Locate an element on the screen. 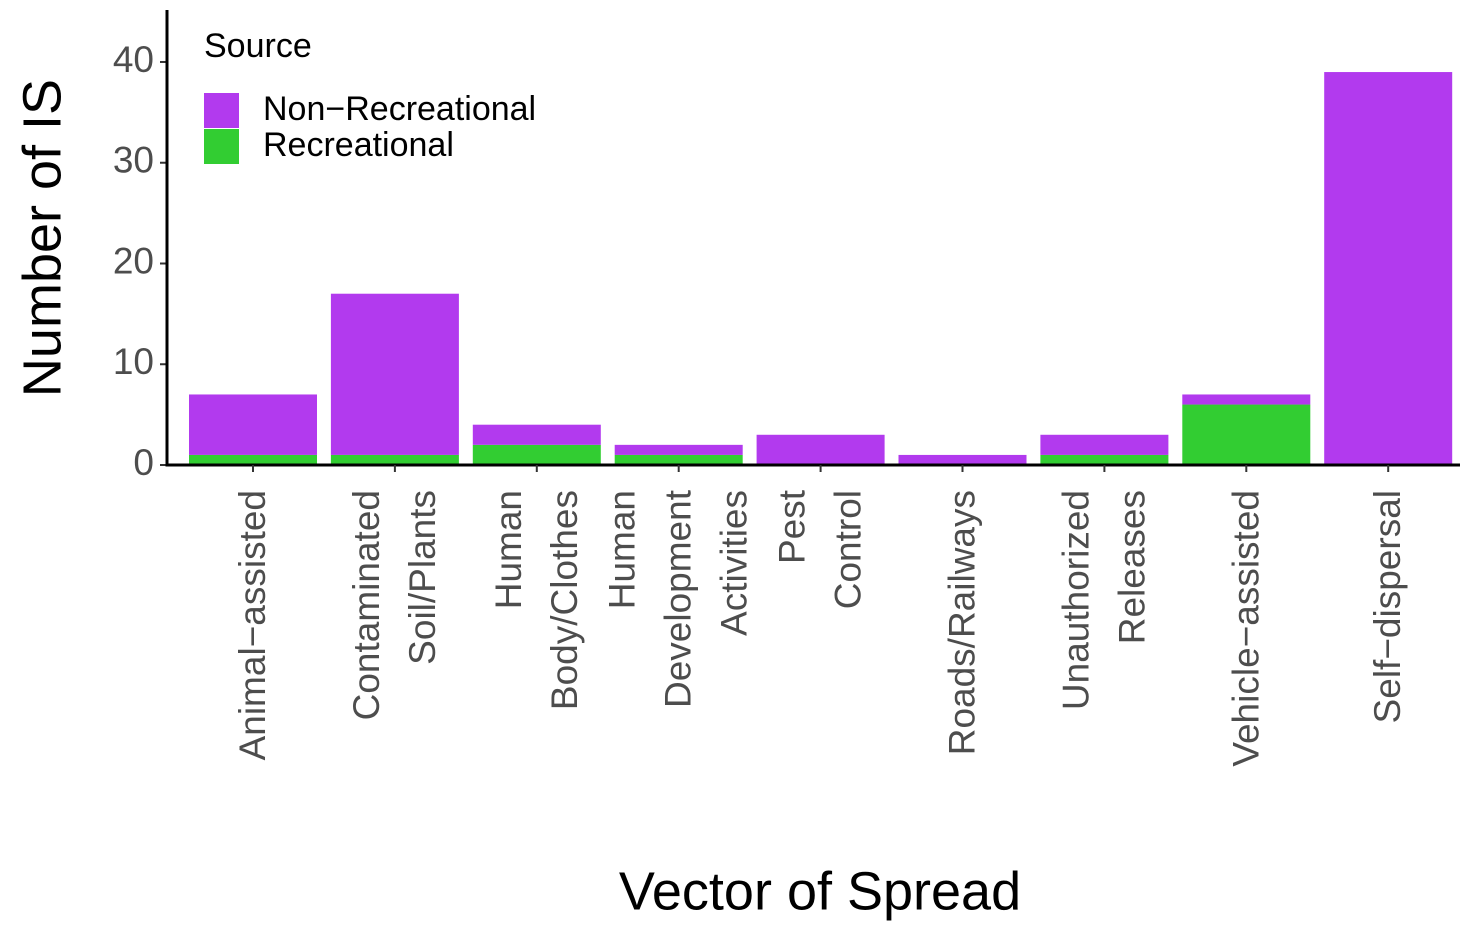 The width and height of the screenshot is (1460, 927). legend-label: Non−Recreational is located at coordinates (399, 109).